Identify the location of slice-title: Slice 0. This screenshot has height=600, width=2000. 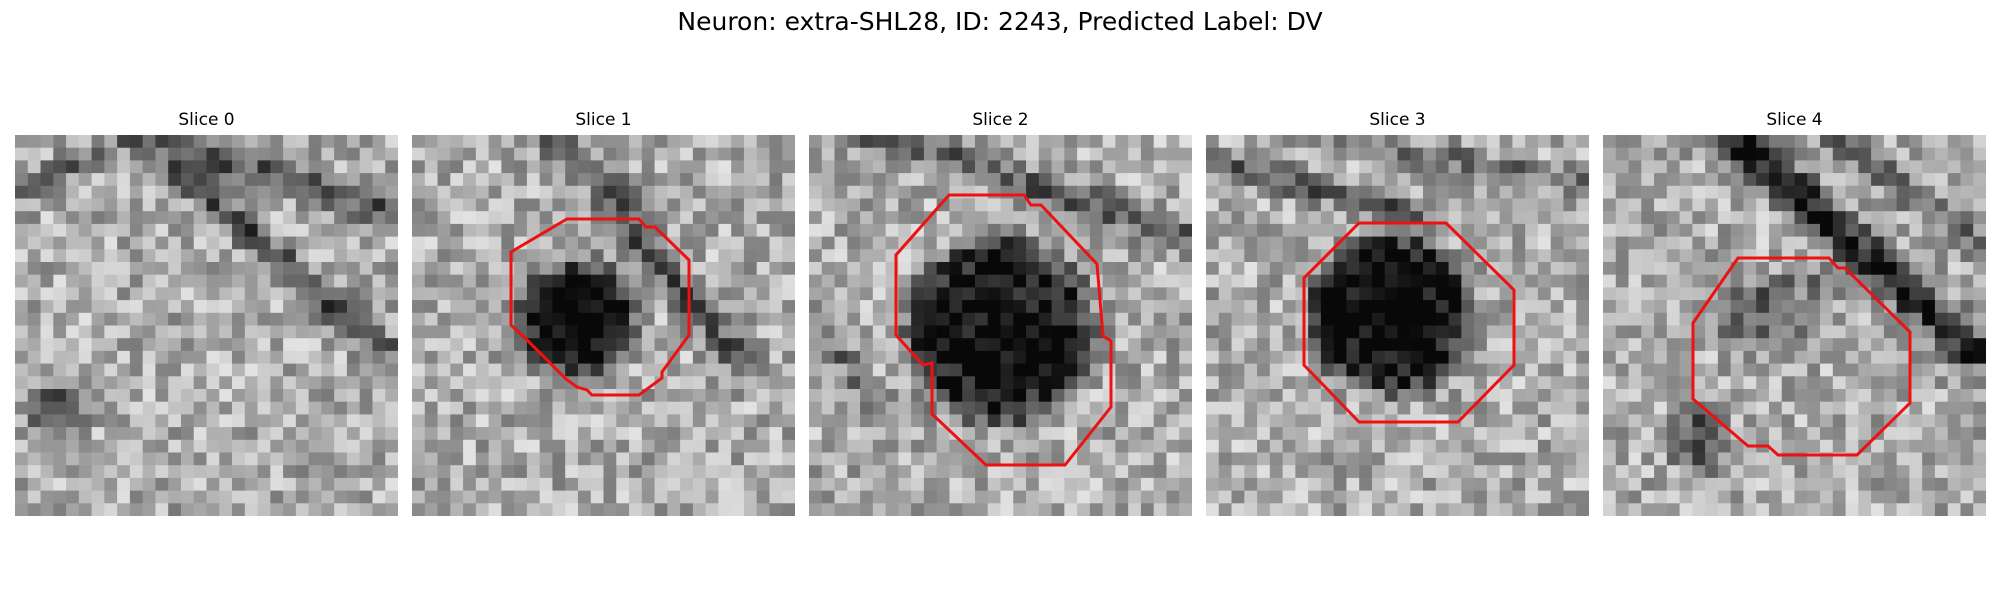
(206, 120).